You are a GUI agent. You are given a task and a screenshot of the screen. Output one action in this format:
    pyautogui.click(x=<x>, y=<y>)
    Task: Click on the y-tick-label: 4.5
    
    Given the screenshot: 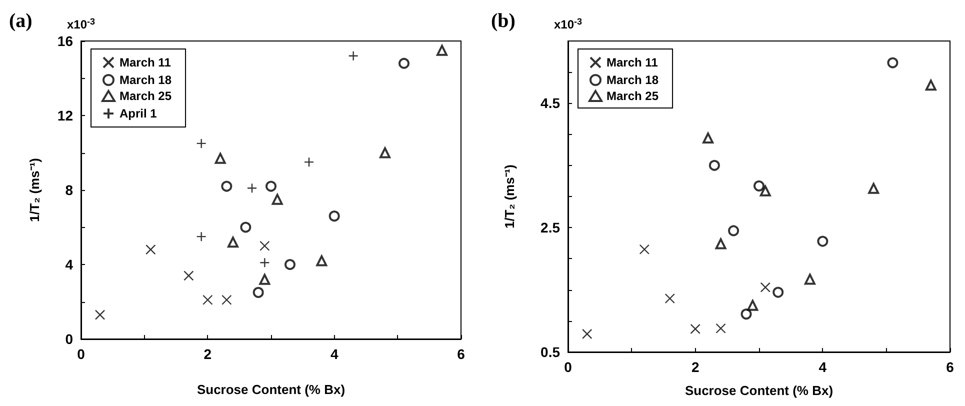 What is the action you would take?
    pyautogui.click(x=550, y=103)
    